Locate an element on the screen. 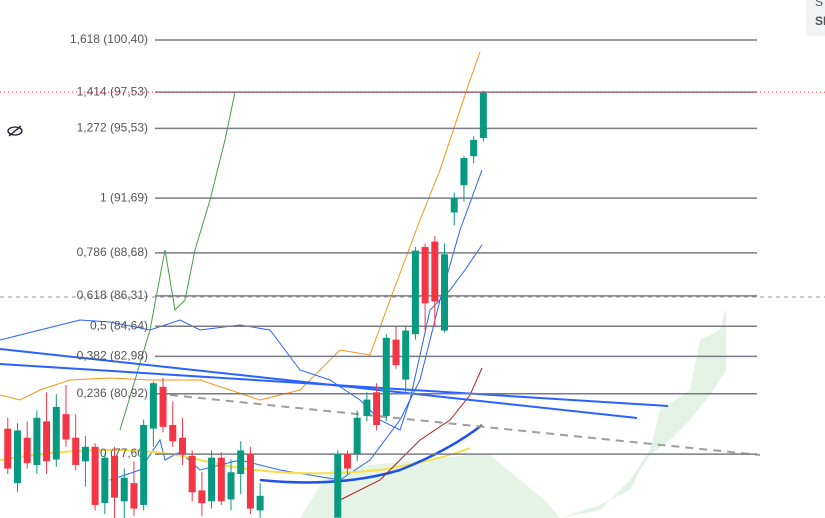 The image size is (825, 518). legend-box is located at coordinates (815, 18).